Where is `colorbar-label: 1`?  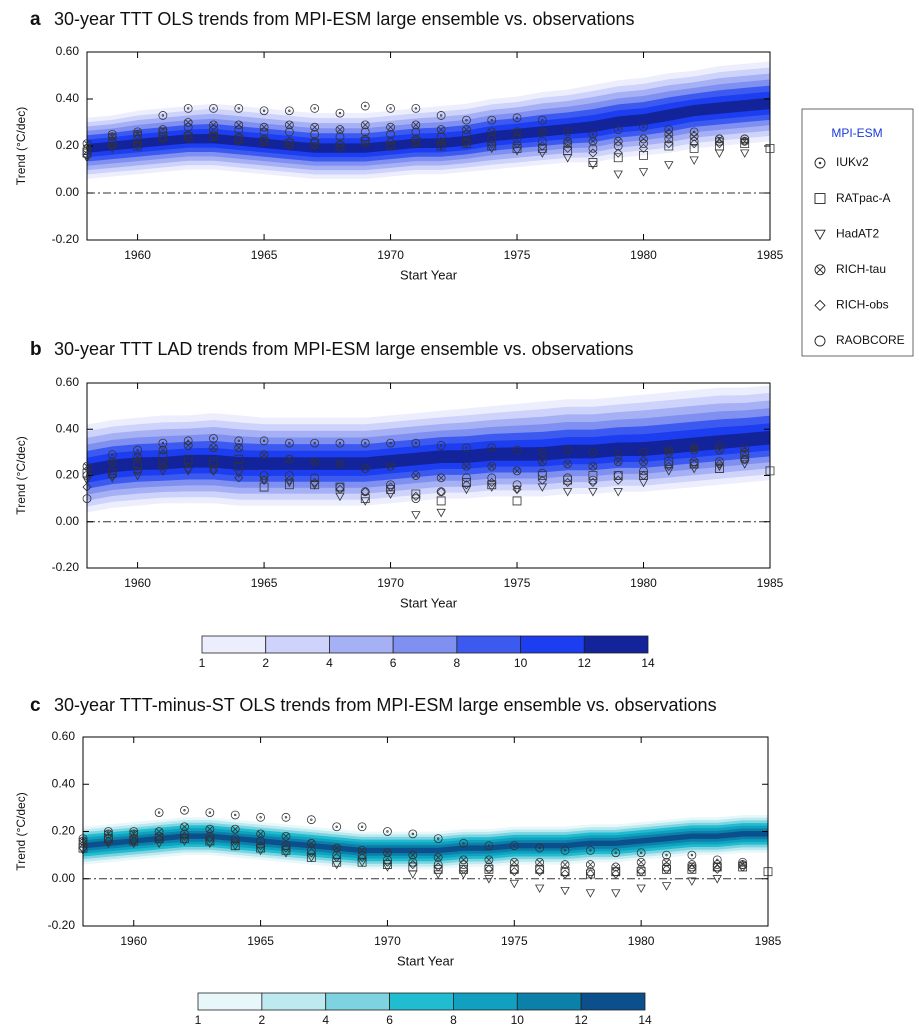 colorbar-label: 1 is located at coordinates (202, 663).